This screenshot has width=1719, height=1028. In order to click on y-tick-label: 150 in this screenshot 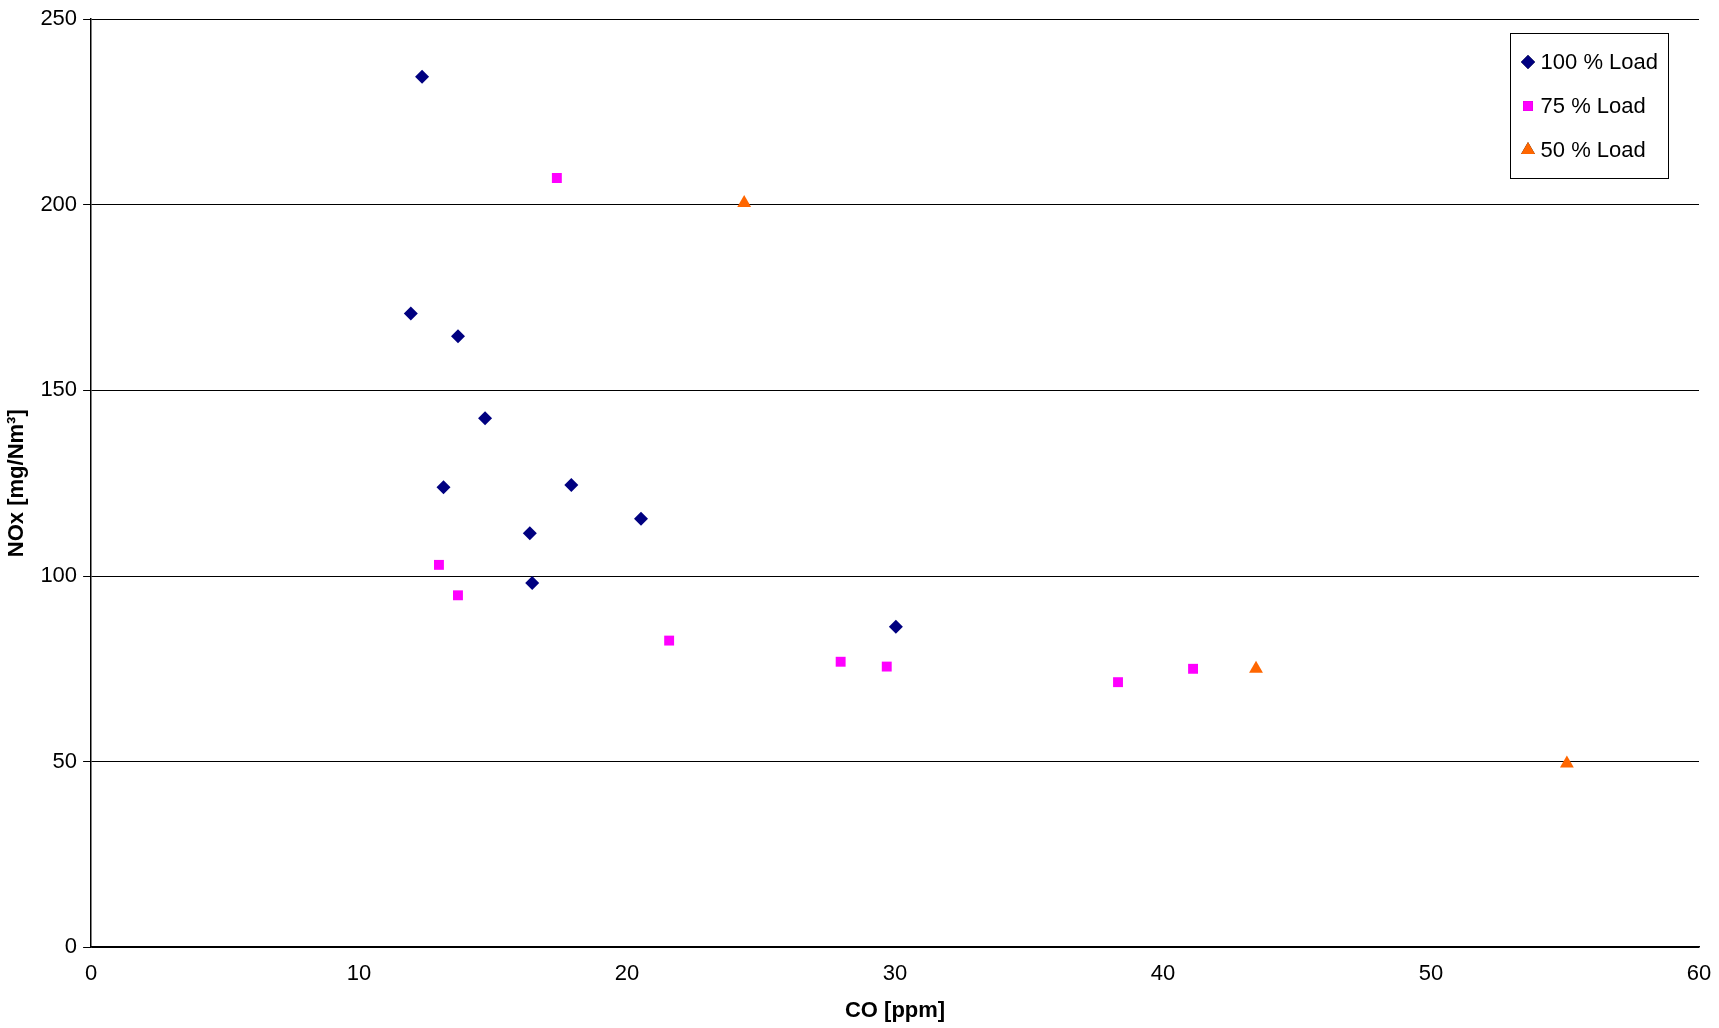, I will do `click(59, 389)`.